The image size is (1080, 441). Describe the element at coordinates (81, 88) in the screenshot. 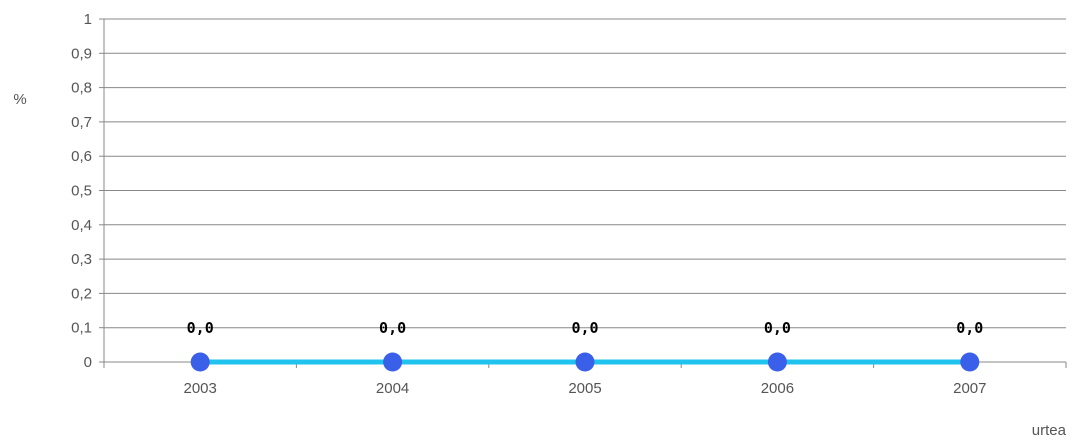

I see `y-tick-label: 0,8` at that location.